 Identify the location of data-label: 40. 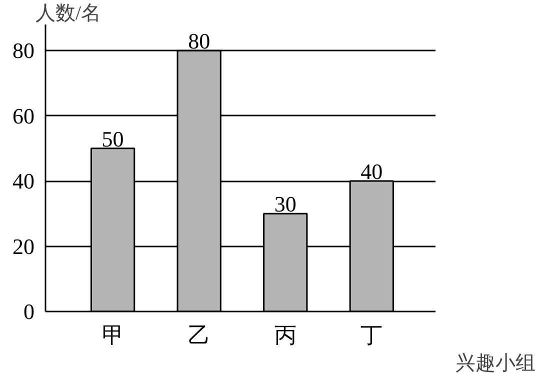
(371, 171).